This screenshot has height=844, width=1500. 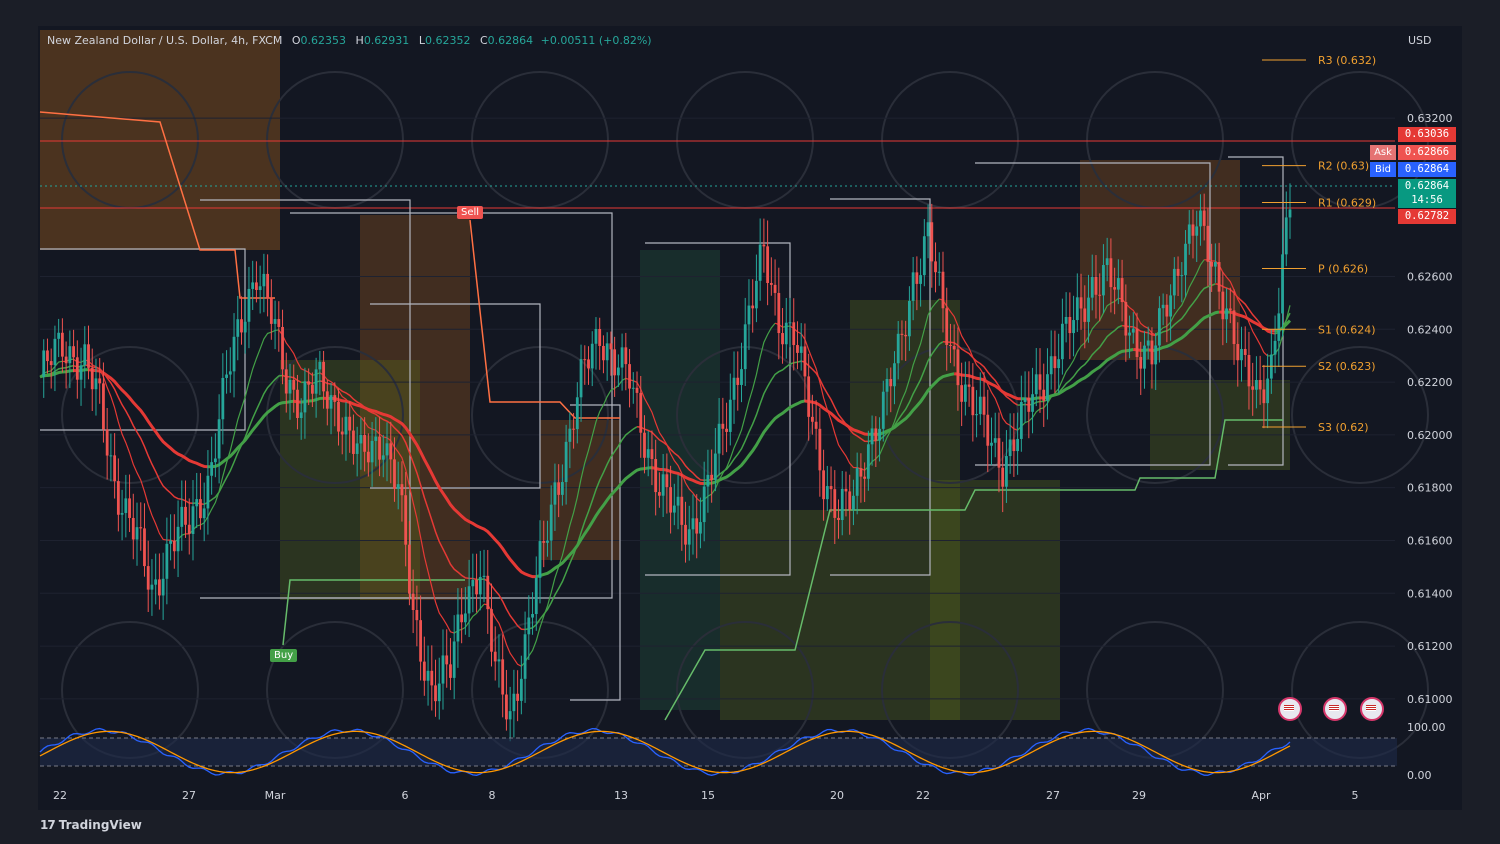 What do you see at coordinates (1430, 593) in the screenshot?
I see `y-tick-label: 0.61400` at bounding box center [1430, 593].